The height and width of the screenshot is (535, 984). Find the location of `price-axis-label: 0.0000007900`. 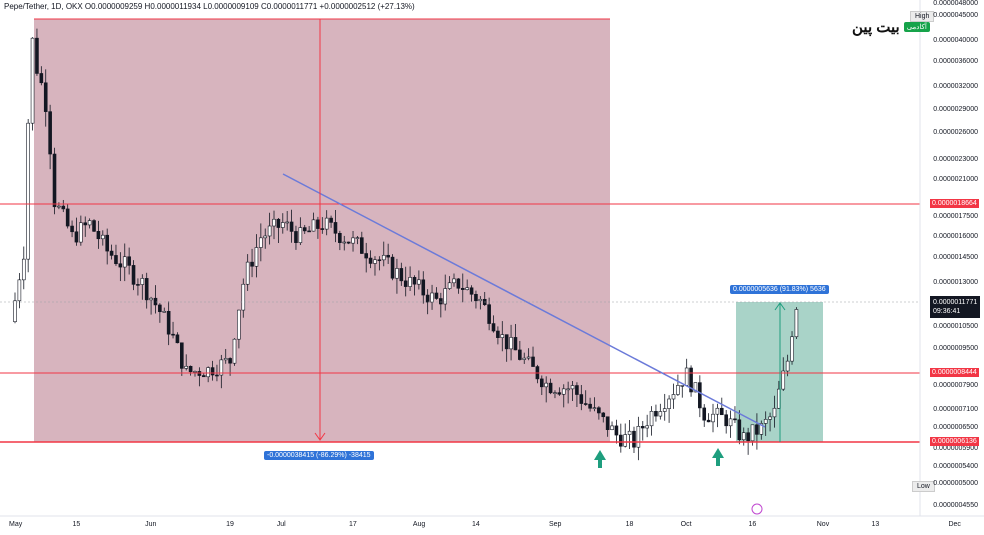

price-axis-label: 0.0000007900 is located at coordinates (955, 385).